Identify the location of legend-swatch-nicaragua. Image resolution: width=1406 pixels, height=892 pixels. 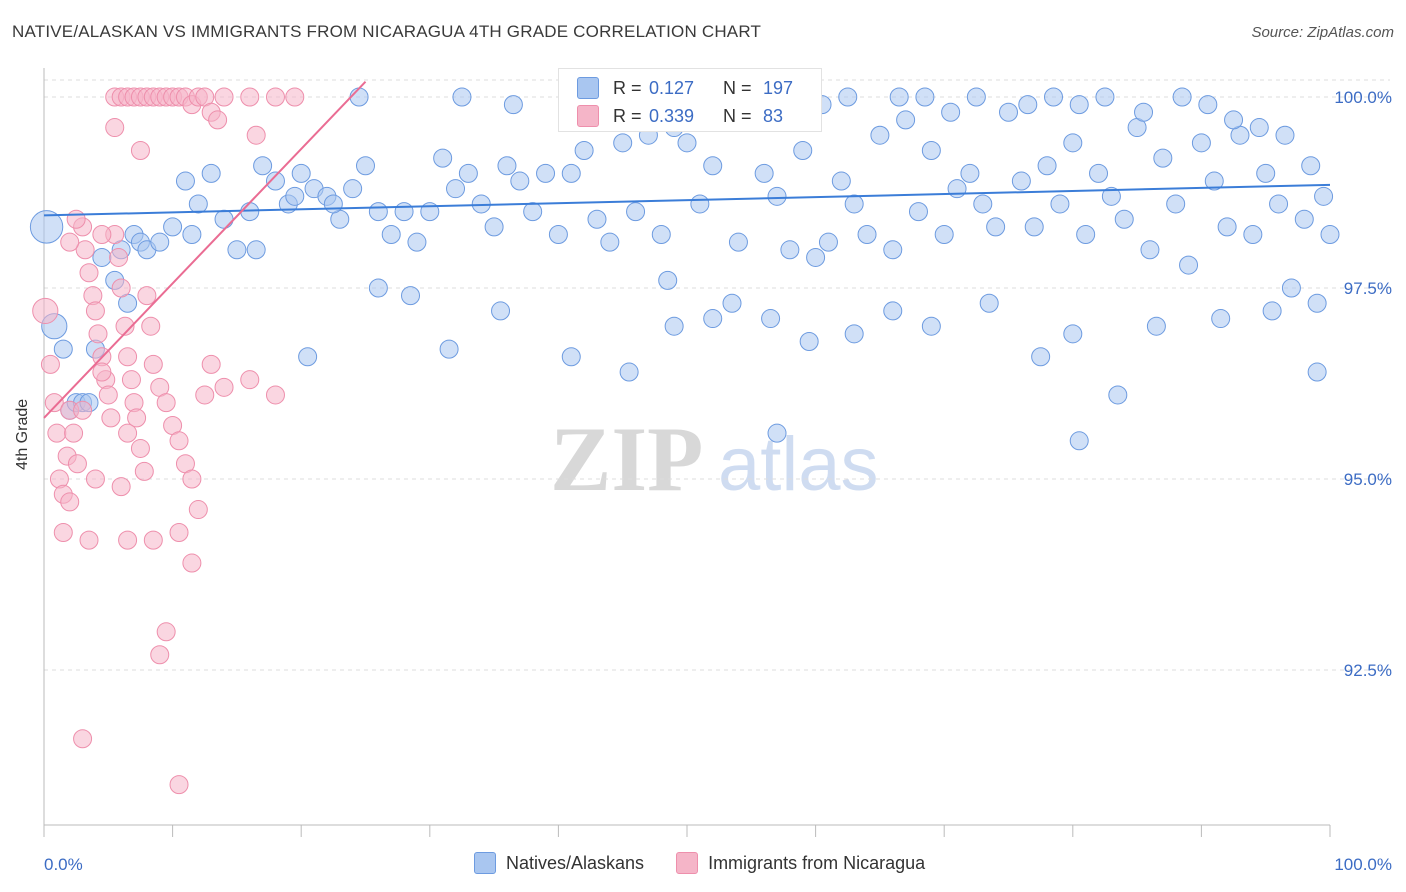
(687, 863).